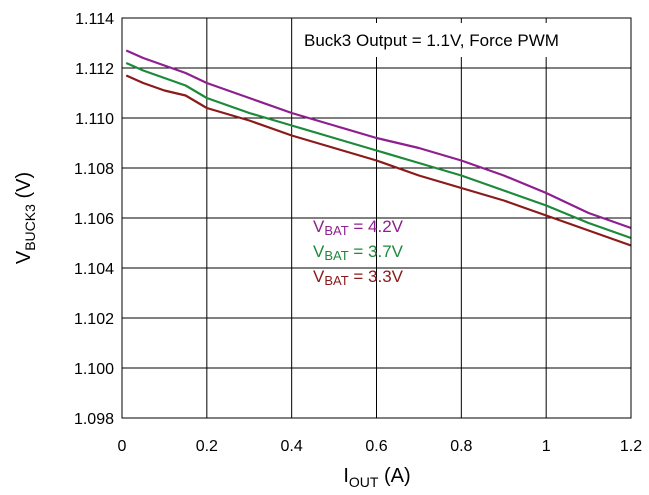 The width and height of the screenshot is (649, 495). What do you see at coordinates (94, 419) in the screenshot?
I see `y-tick-label: 1.098` at bounding box center [94, 419].